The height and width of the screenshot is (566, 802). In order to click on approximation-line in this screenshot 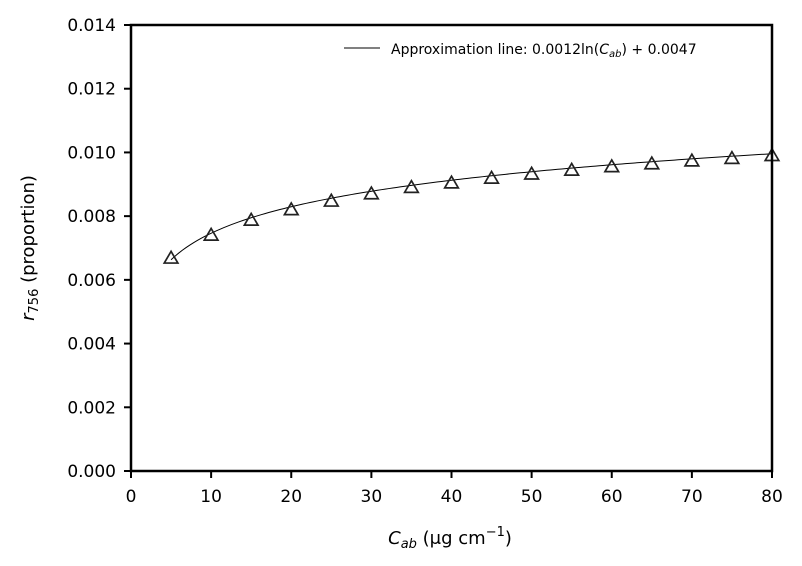, I will do `click(471, 207)`.